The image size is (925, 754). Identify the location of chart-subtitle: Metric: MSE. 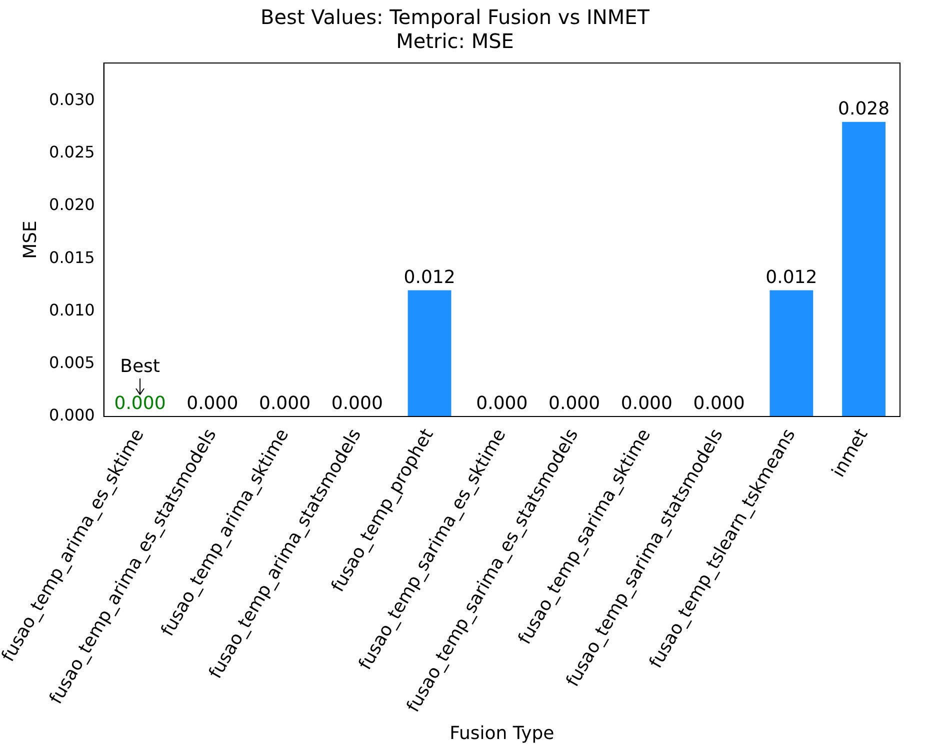
(455, 41).